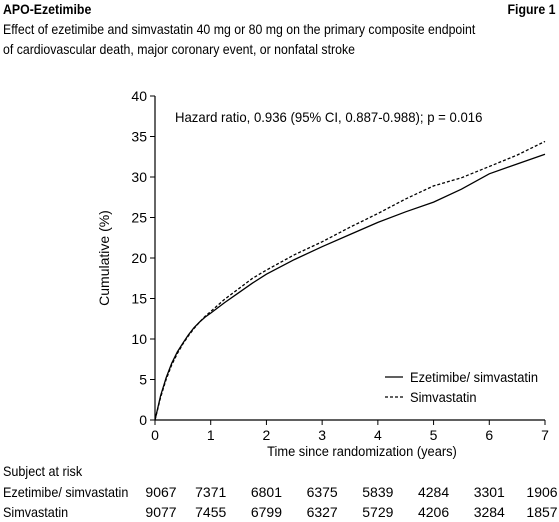 The height and width of the screenshot is (522, 559). I want to click on header-figure-label: Figure 1, so click(531, 9).